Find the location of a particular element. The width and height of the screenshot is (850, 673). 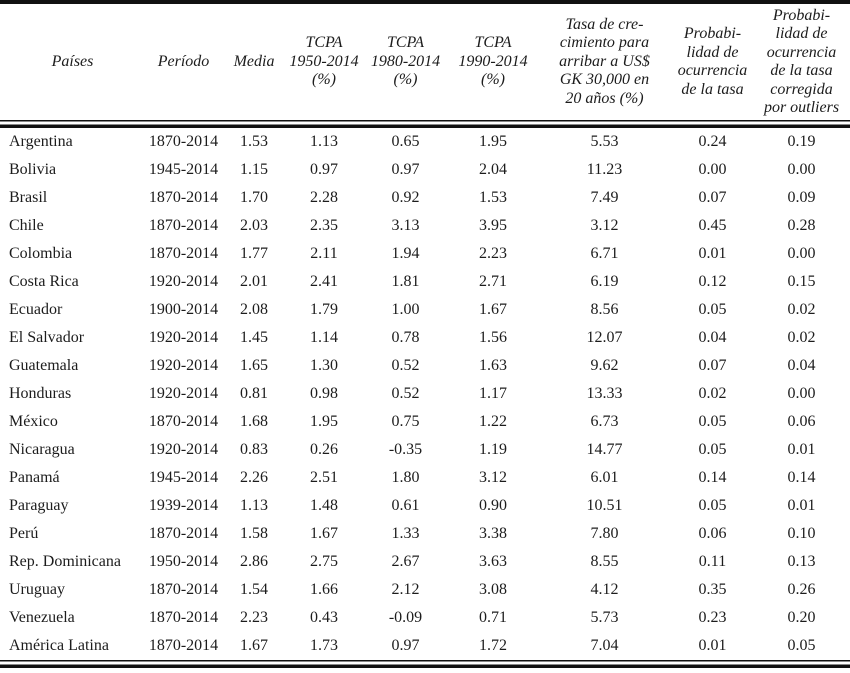

value-cell: 0.65 is located at coordinates (405, 141).